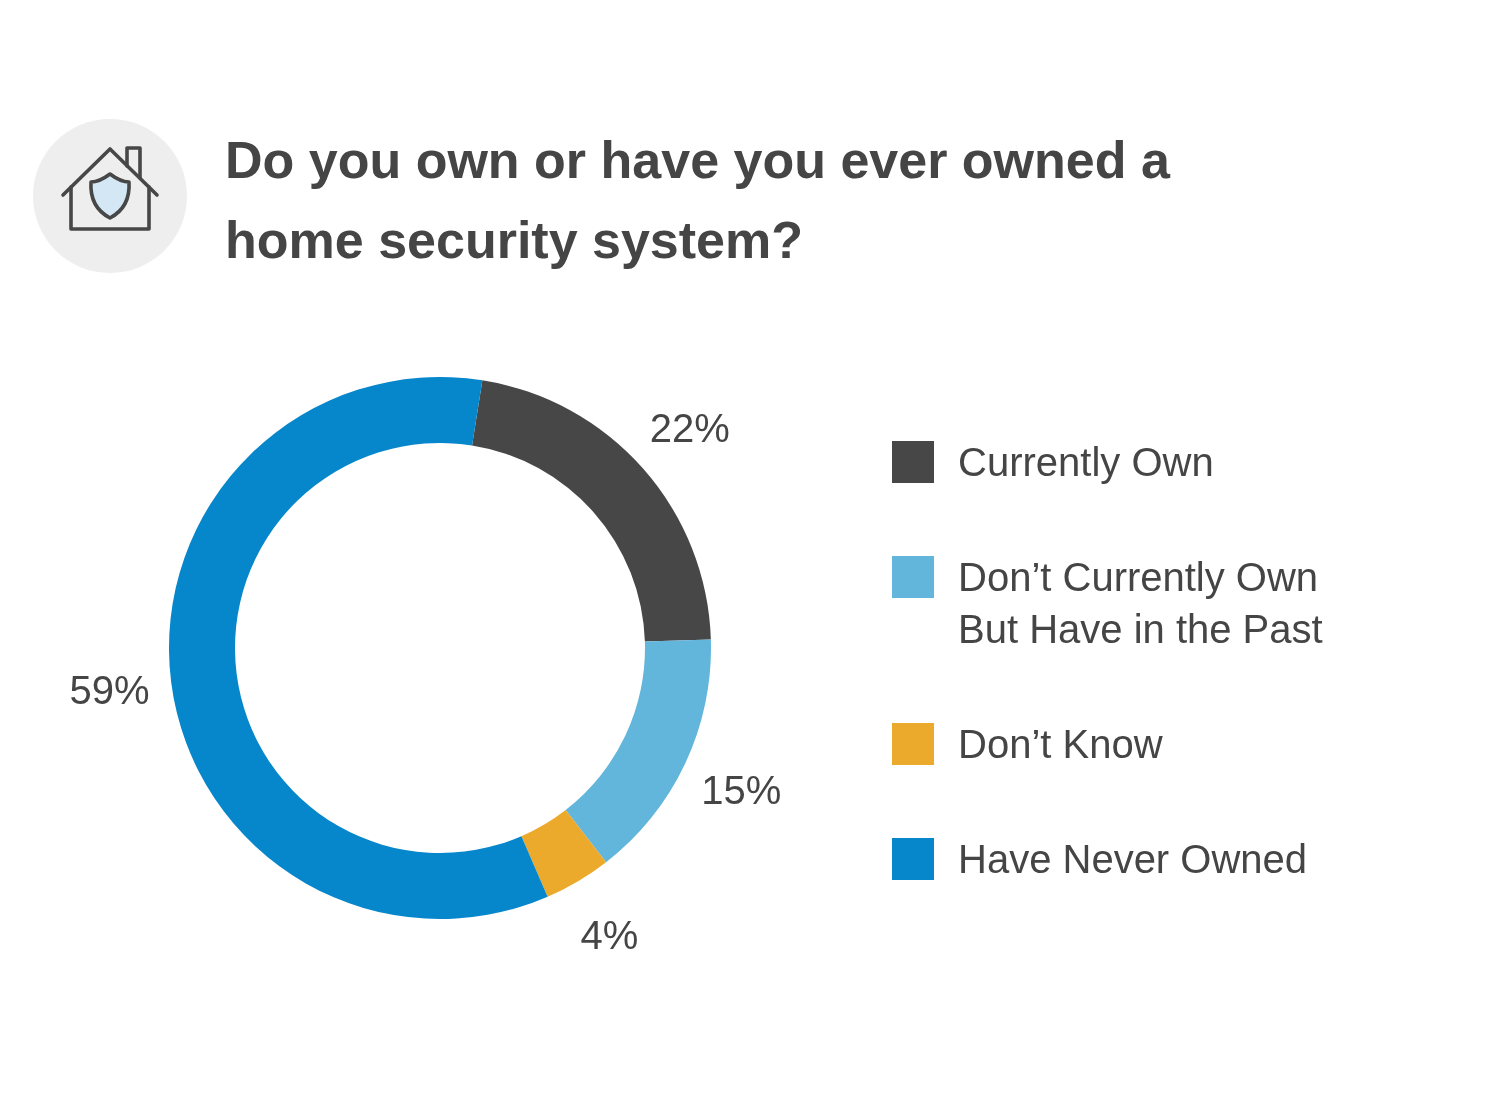 The height and width of the screenshot is (1118, 1501). What do you see at coordinates (741, 789) in the screenshot?
I see `data-label: 15%` at bounding box center [741, 789].